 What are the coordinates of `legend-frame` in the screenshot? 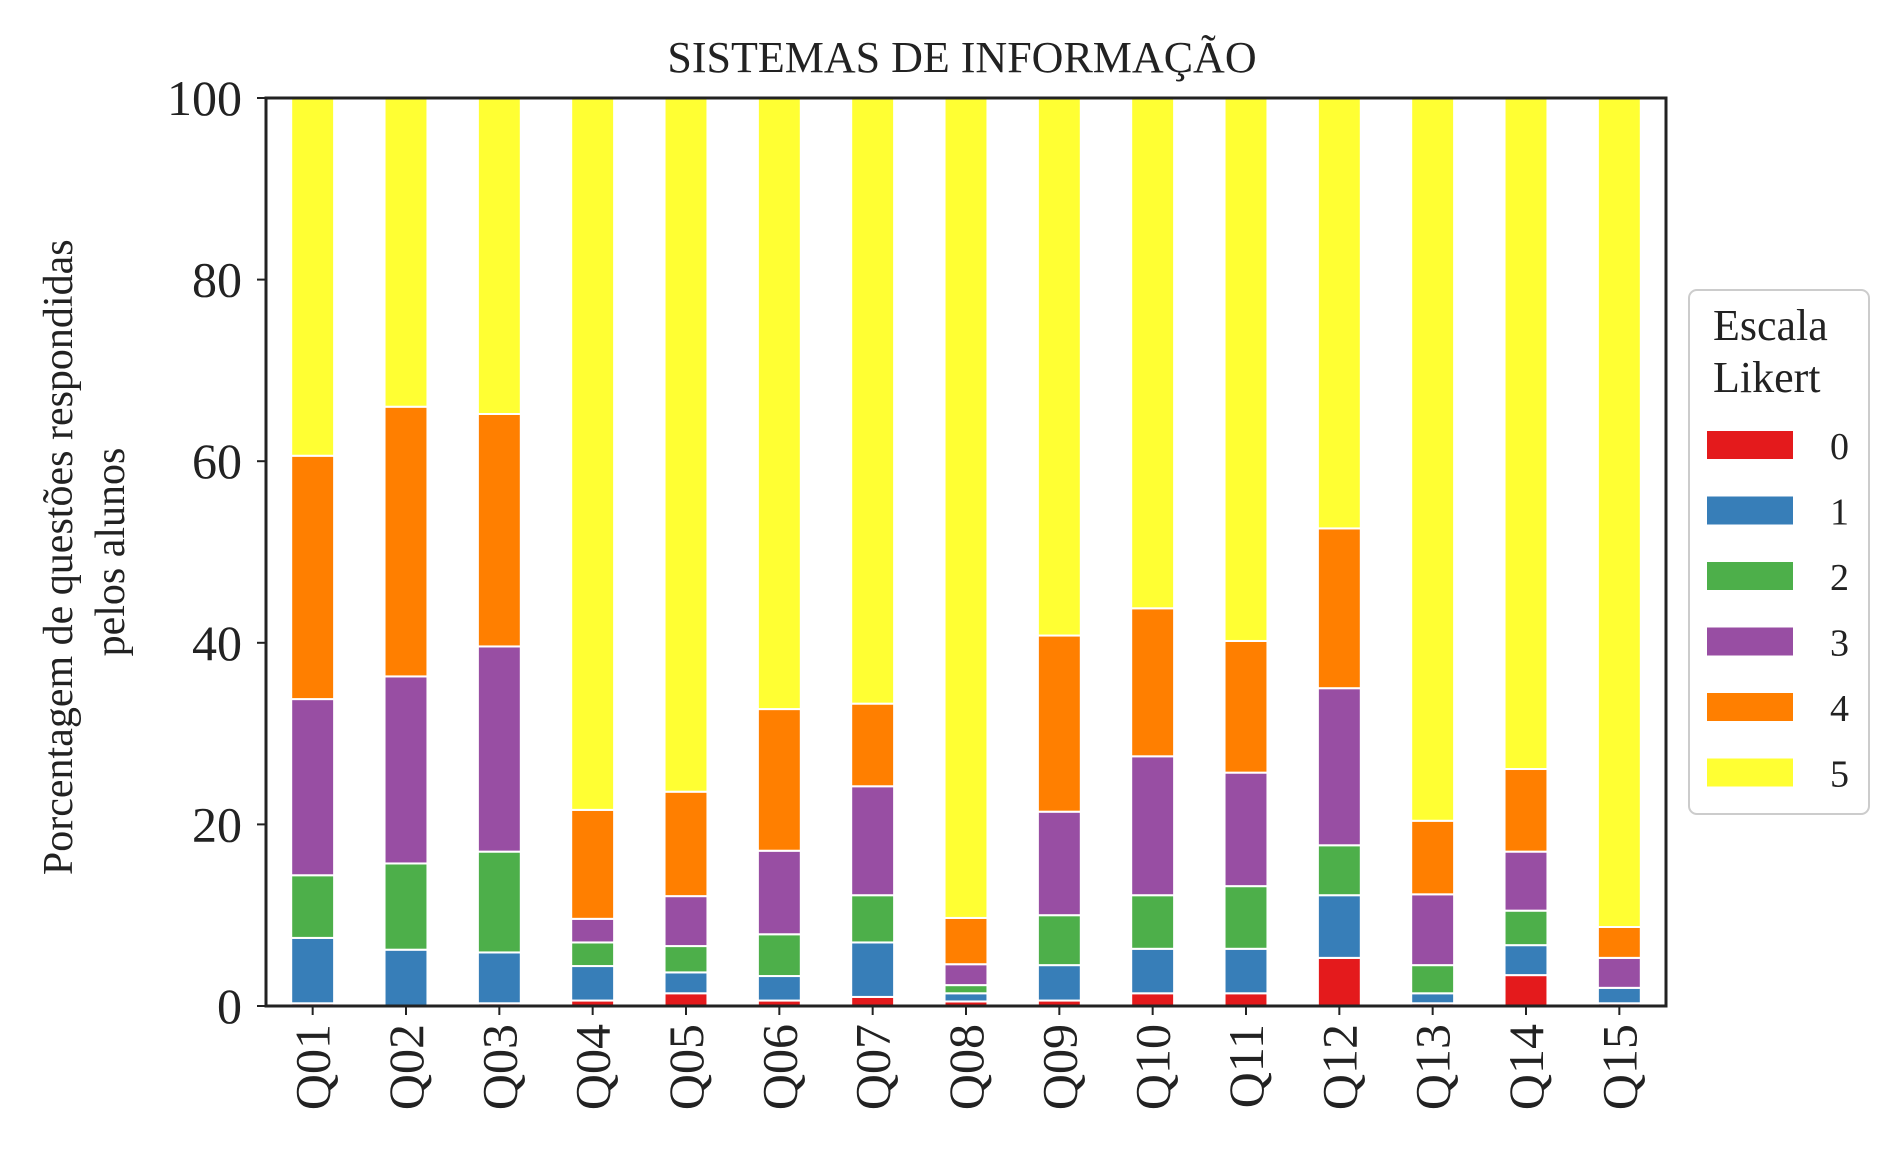 It's located at (1779, 552).